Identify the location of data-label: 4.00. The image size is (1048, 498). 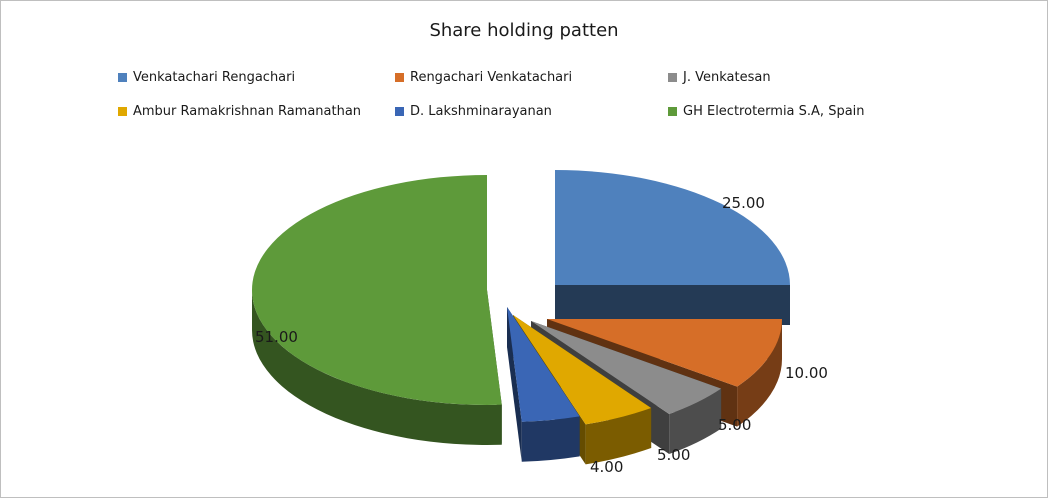
(606, 467).